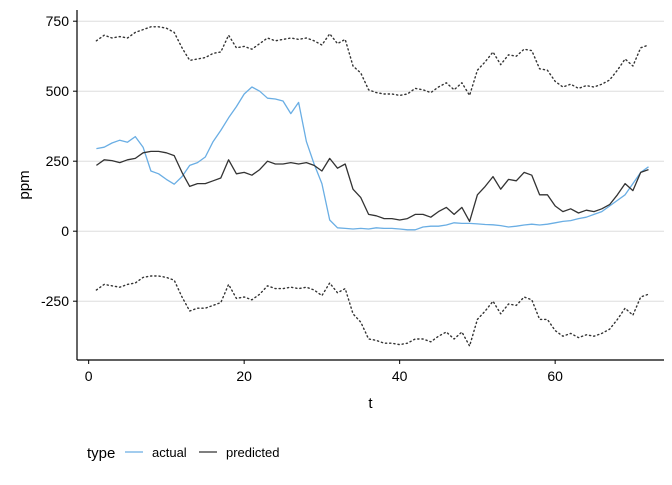 The image size is (672, 485). What do you see at coordinates (555, 376) in the screenshot?
I see `x-tick-label-3: 60` at bounding box center [555, 376].